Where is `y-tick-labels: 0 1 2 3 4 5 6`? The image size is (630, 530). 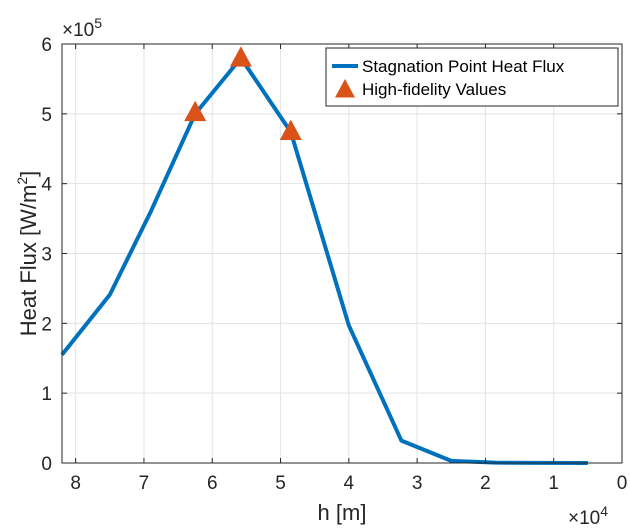
y-tick-labels: 0 1 2 3 4 5 6 is located at coordinates (46, 255).